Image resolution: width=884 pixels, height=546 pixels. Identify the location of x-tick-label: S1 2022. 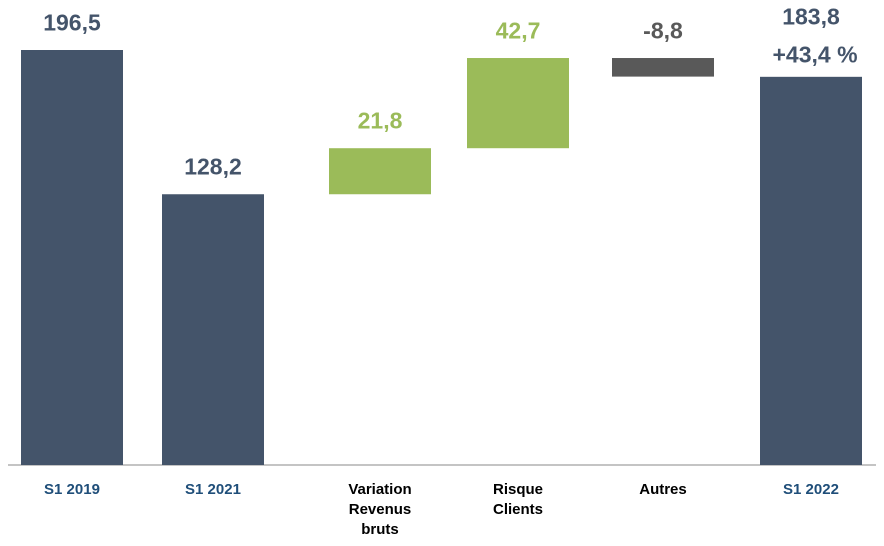
(811, 489).